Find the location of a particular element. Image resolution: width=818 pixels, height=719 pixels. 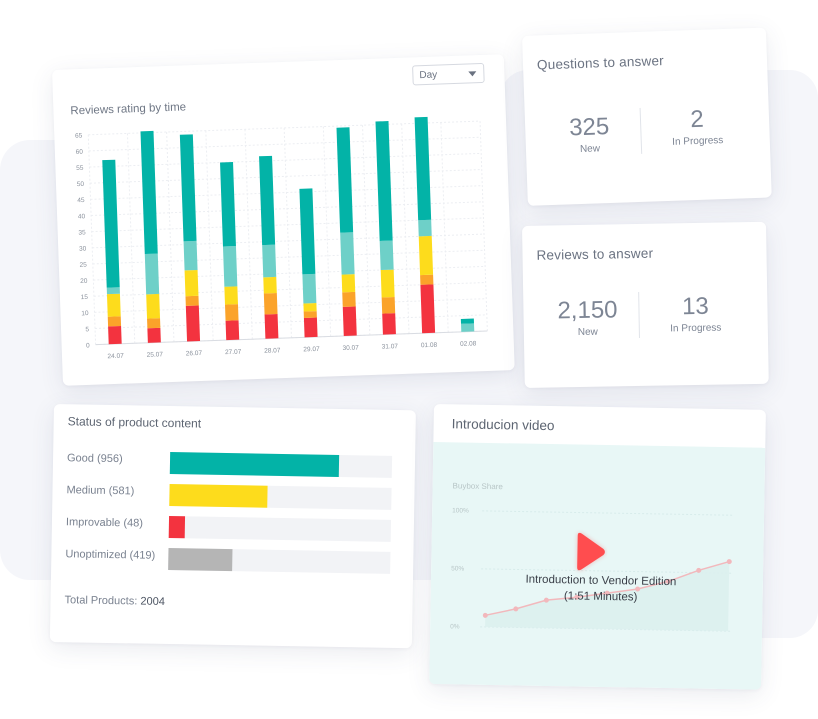

status-row-medium: Medium (581) is located at coordinates (231, 497).